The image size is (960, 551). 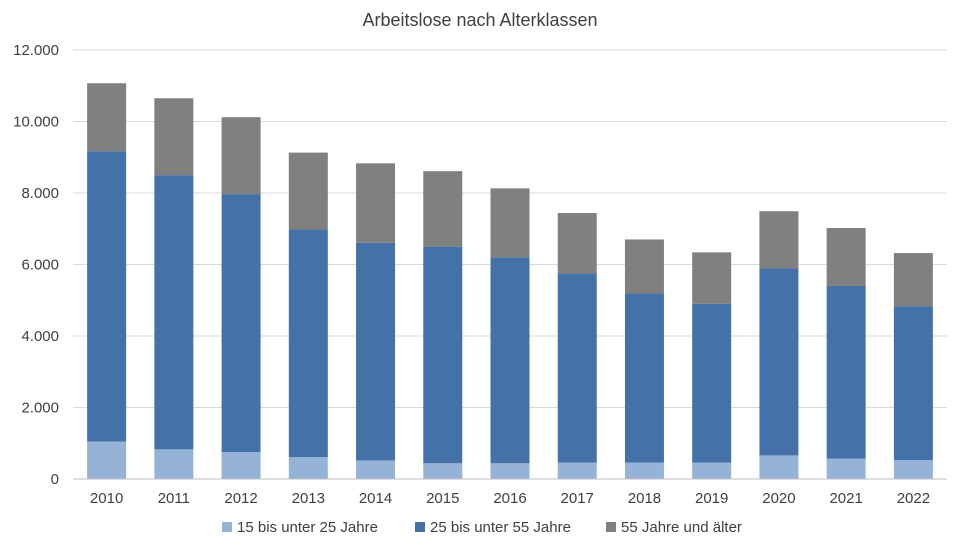 What do you see at coordinates (681, 527) in the screenshot?
I see `legend-label: 55 Jahre und älter` at bounding box center [681, 527].